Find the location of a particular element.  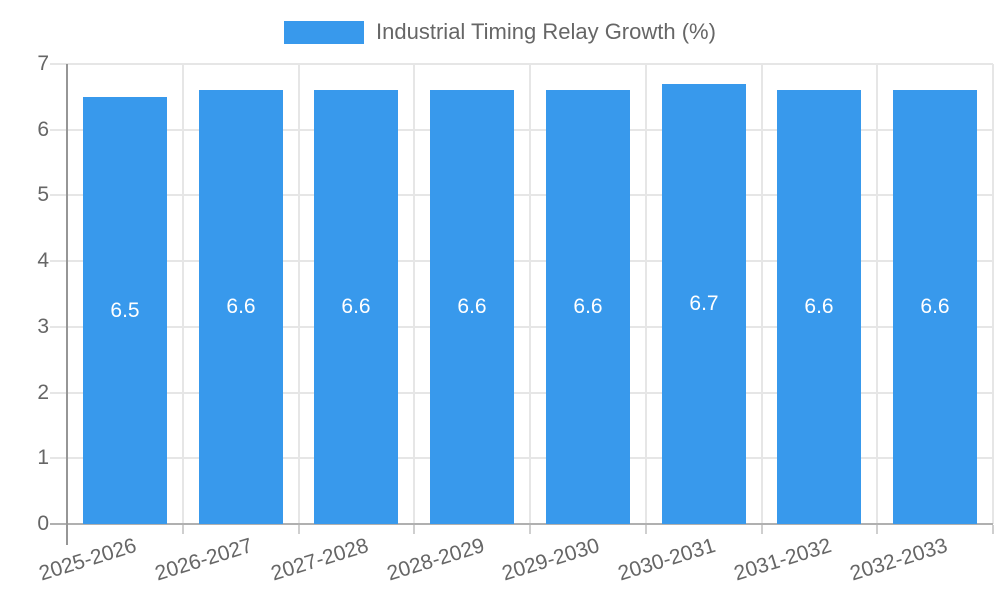

bar-2032-2033 is located at coordinates (935, 307).